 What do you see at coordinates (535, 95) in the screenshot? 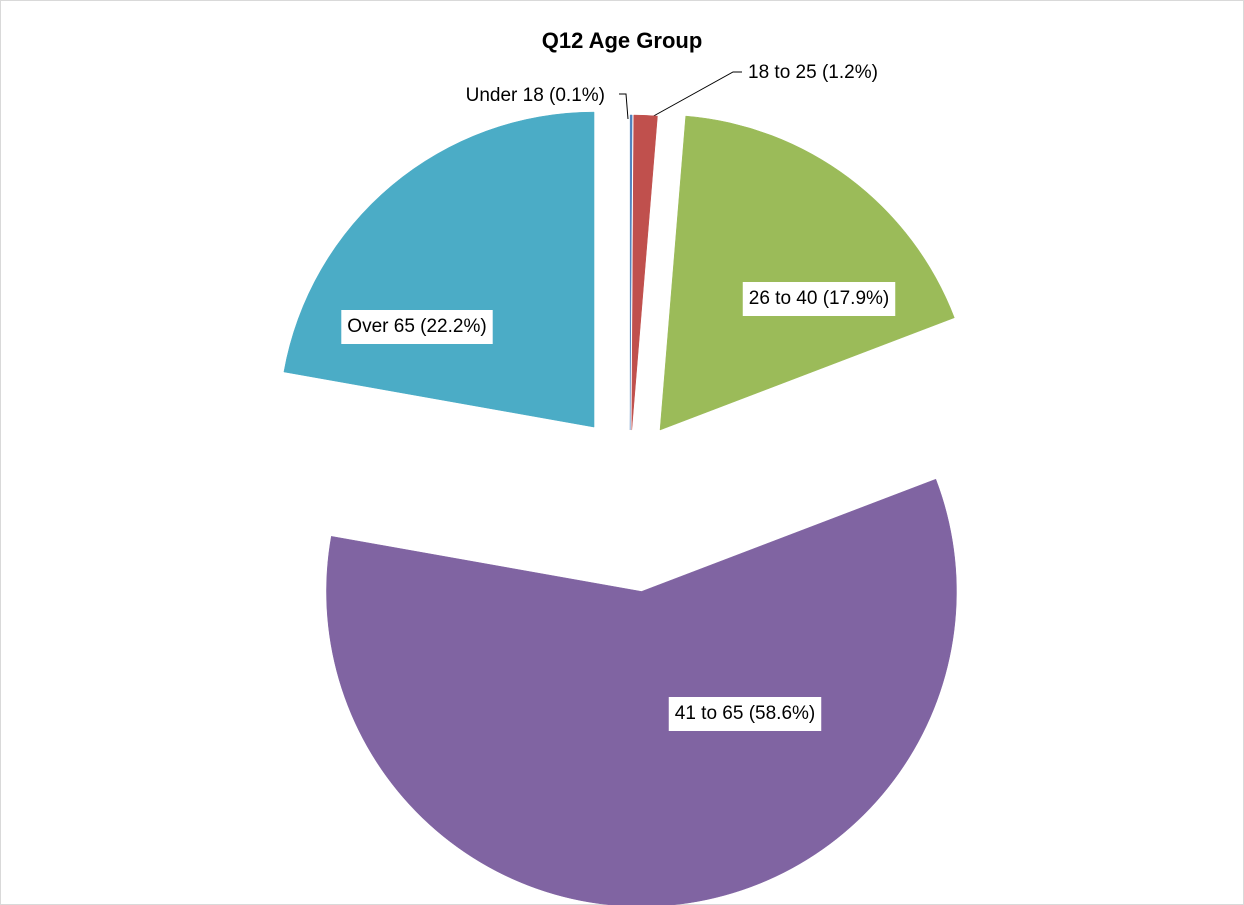
I see `data-label: Under 18 (0.1%)` at bounding box center [535, 95].